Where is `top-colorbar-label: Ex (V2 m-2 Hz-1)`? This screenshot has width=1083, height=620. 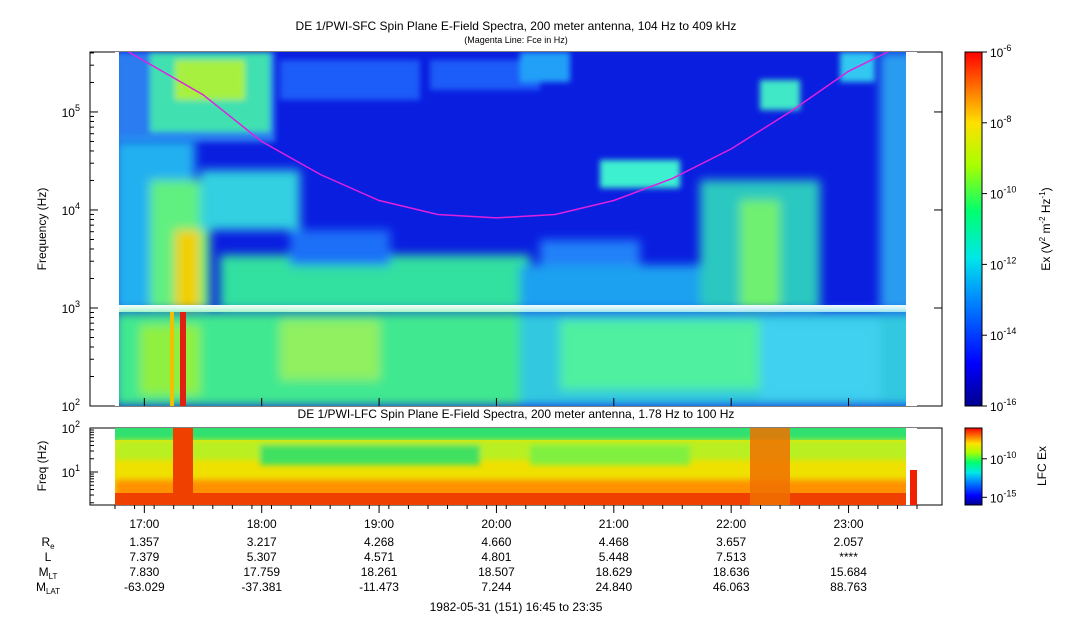
top-colorbar-label: Ex (V2 m-2 Hz-1) is located at coordinates (1045, 228).